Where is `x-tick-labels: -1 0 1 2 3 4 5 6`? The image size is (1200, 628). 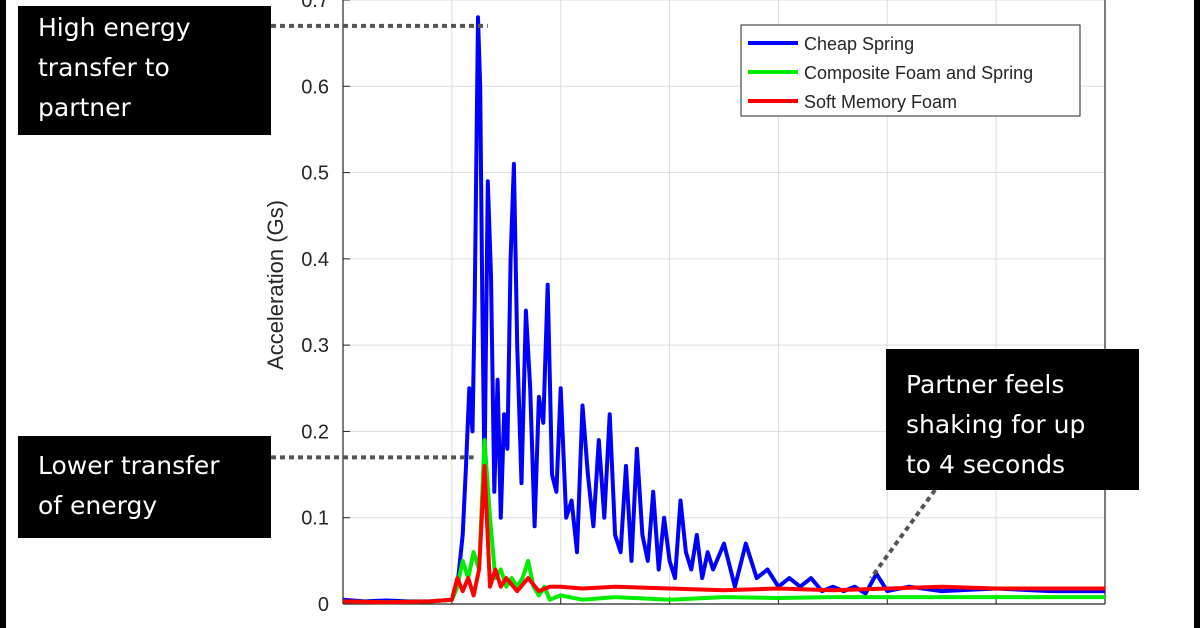 x-tick-labels: -1 0 1 2 3 4 5 6 is located at coordinates (722, 626).